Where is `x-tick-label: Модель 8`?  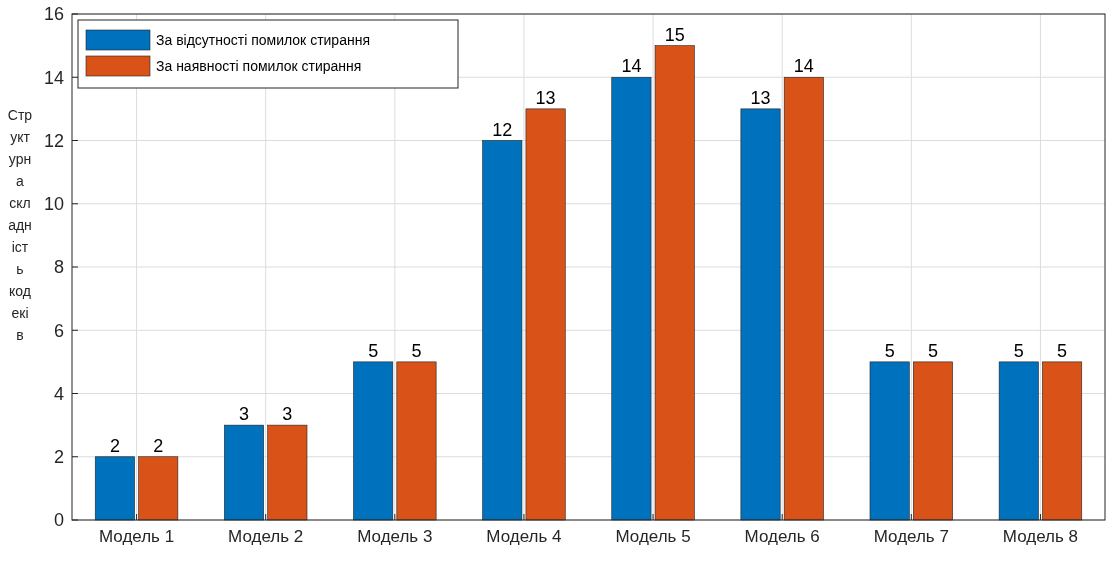 x-tick-label: Модель 8 is located at coordinates (1040, 536).